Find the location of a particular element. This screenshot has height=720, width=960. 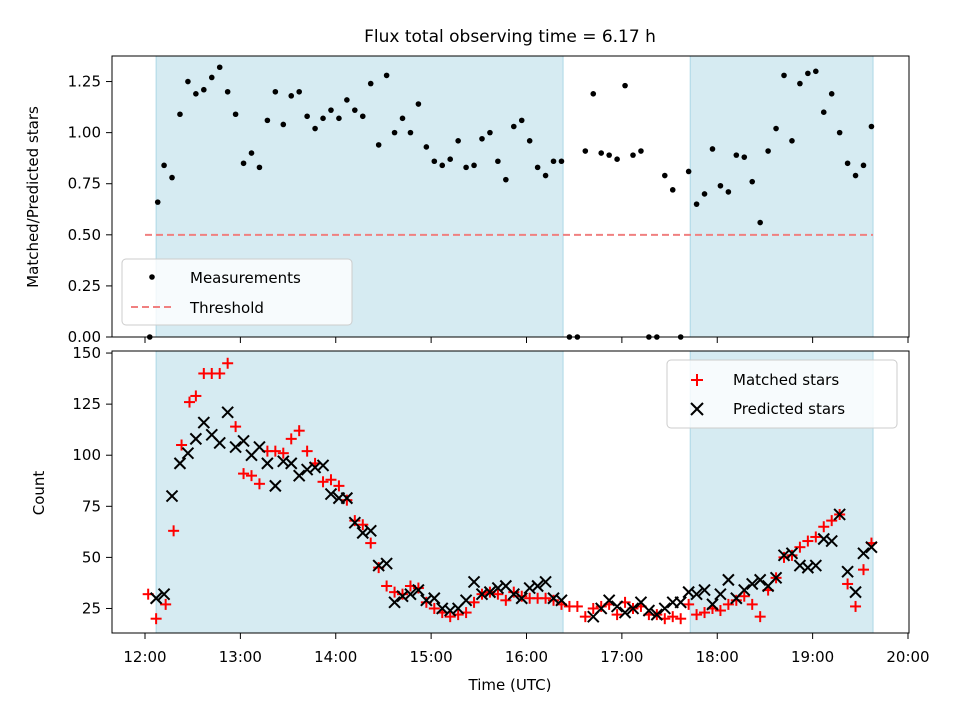

top-y-tick-label: 0.75 is located at coordinates (84, 184).